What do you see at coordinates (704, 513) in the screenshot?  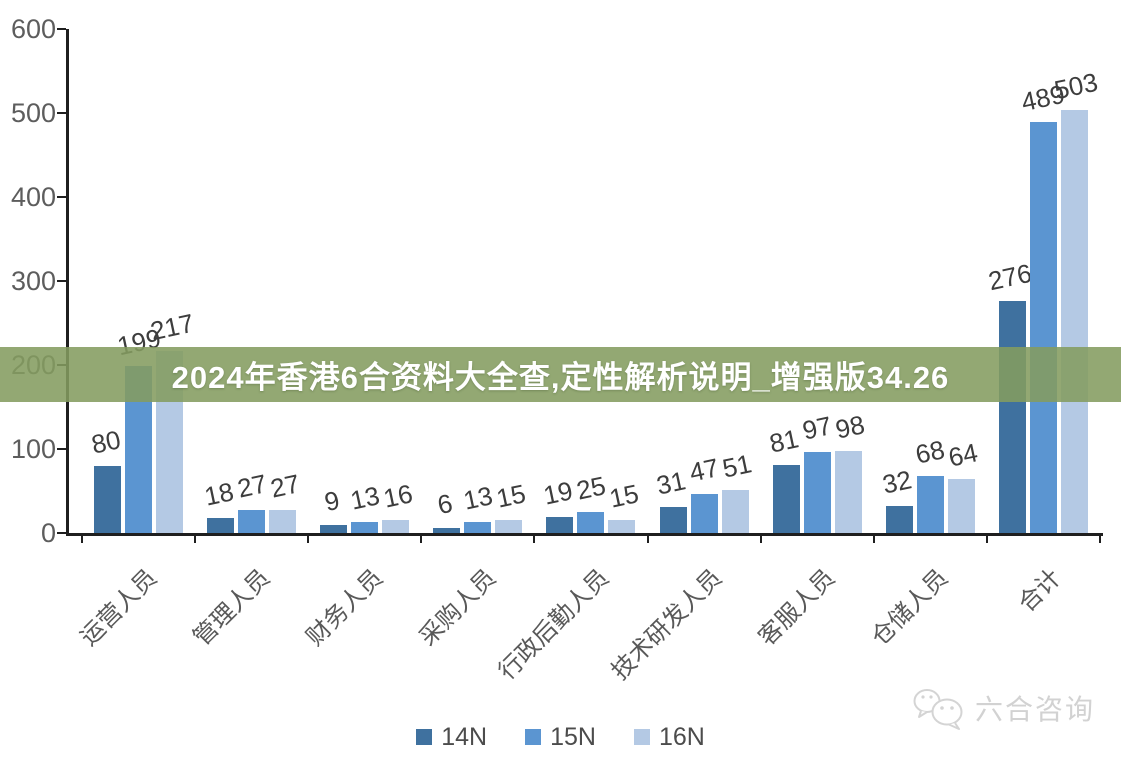 I see `bar-15N-技术研发人员` at bounding box center [704, 513].